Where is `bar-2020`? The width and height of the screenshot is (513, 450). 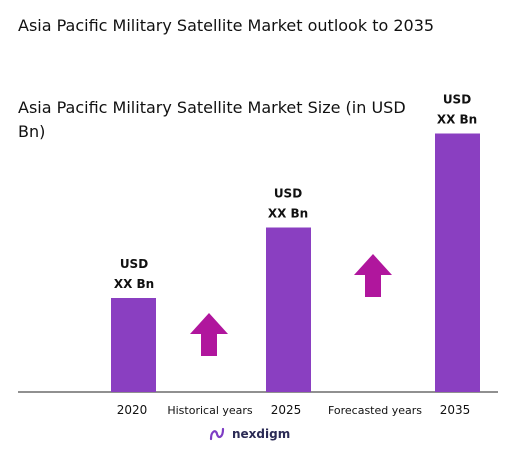
bar-2020 is located at coordinates (133, 345).